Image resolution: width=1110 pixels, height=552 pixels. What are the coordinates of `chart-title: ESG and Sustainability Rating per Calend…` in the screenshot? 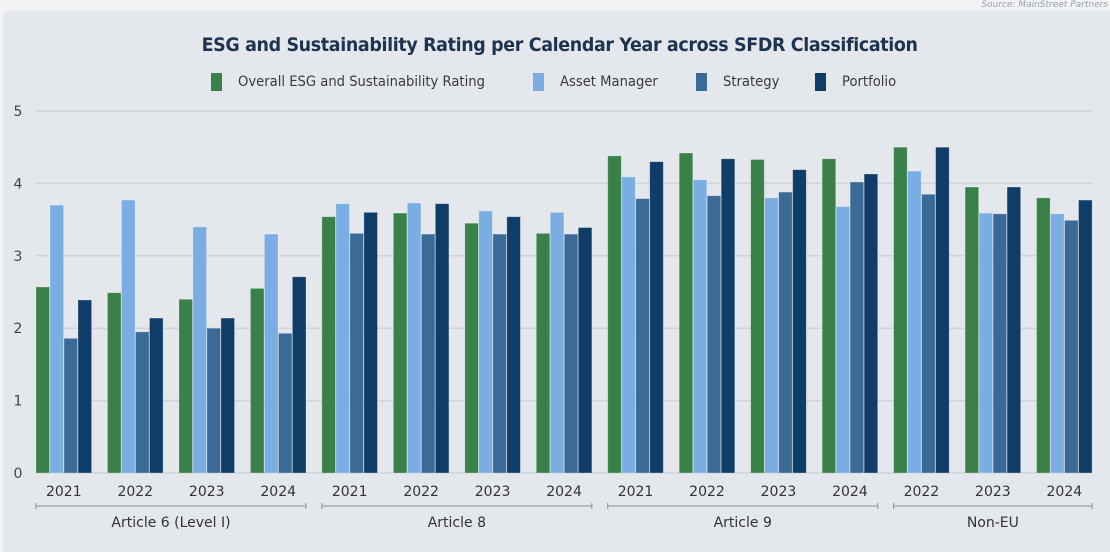 It's located at (559, 45).